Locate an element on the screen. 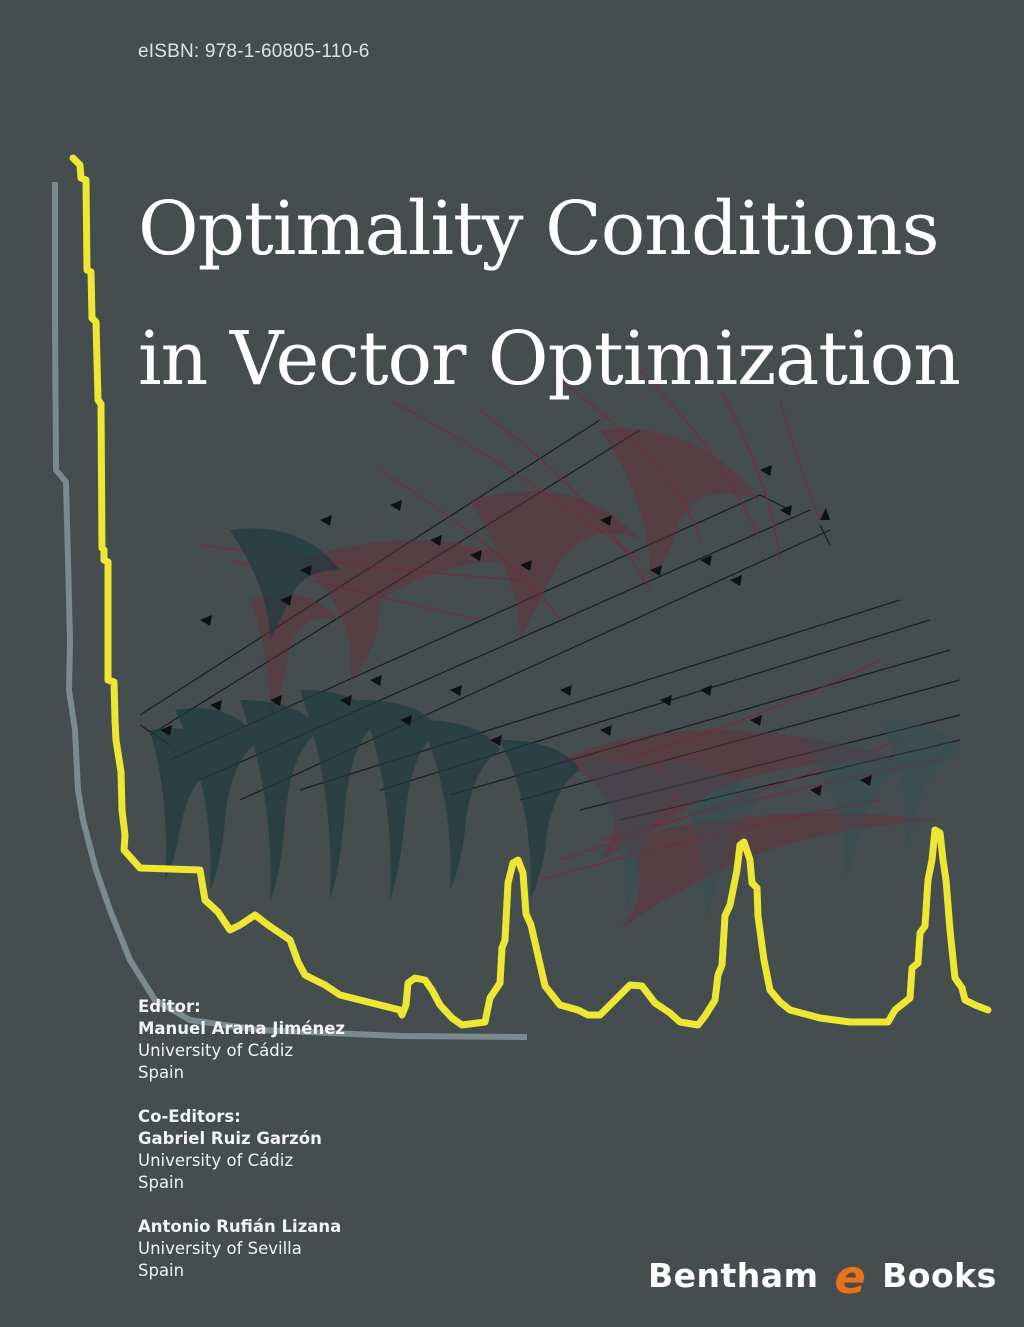  publisher-logo: Bentham e Books is located at coordinates (822, 1274).